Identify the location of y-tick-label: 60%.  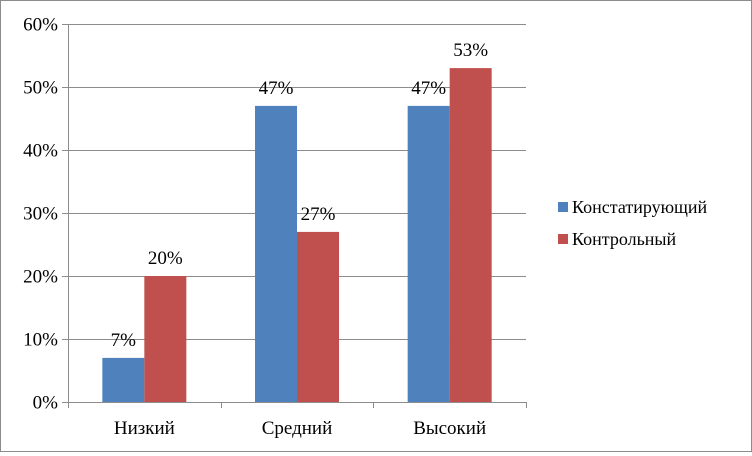
(40, 25).